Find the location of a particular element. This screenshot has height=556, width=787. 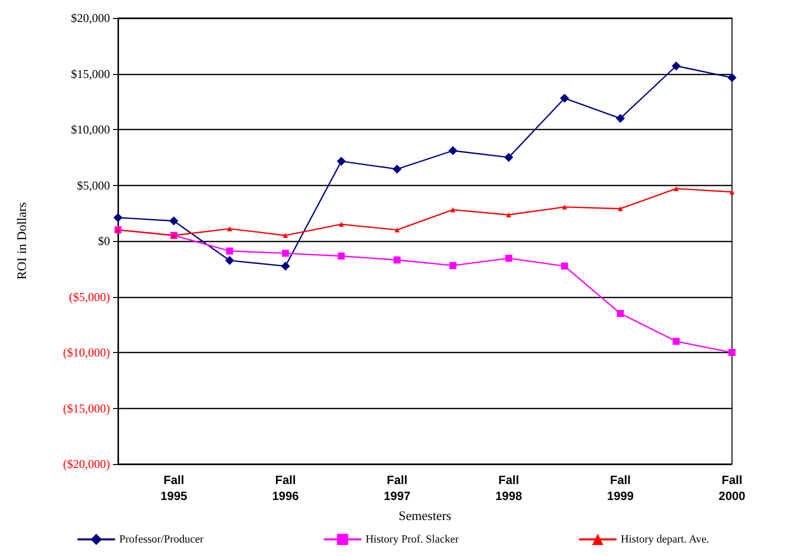

y-tick-label: $10,000 is located at coordinates (90, 129).